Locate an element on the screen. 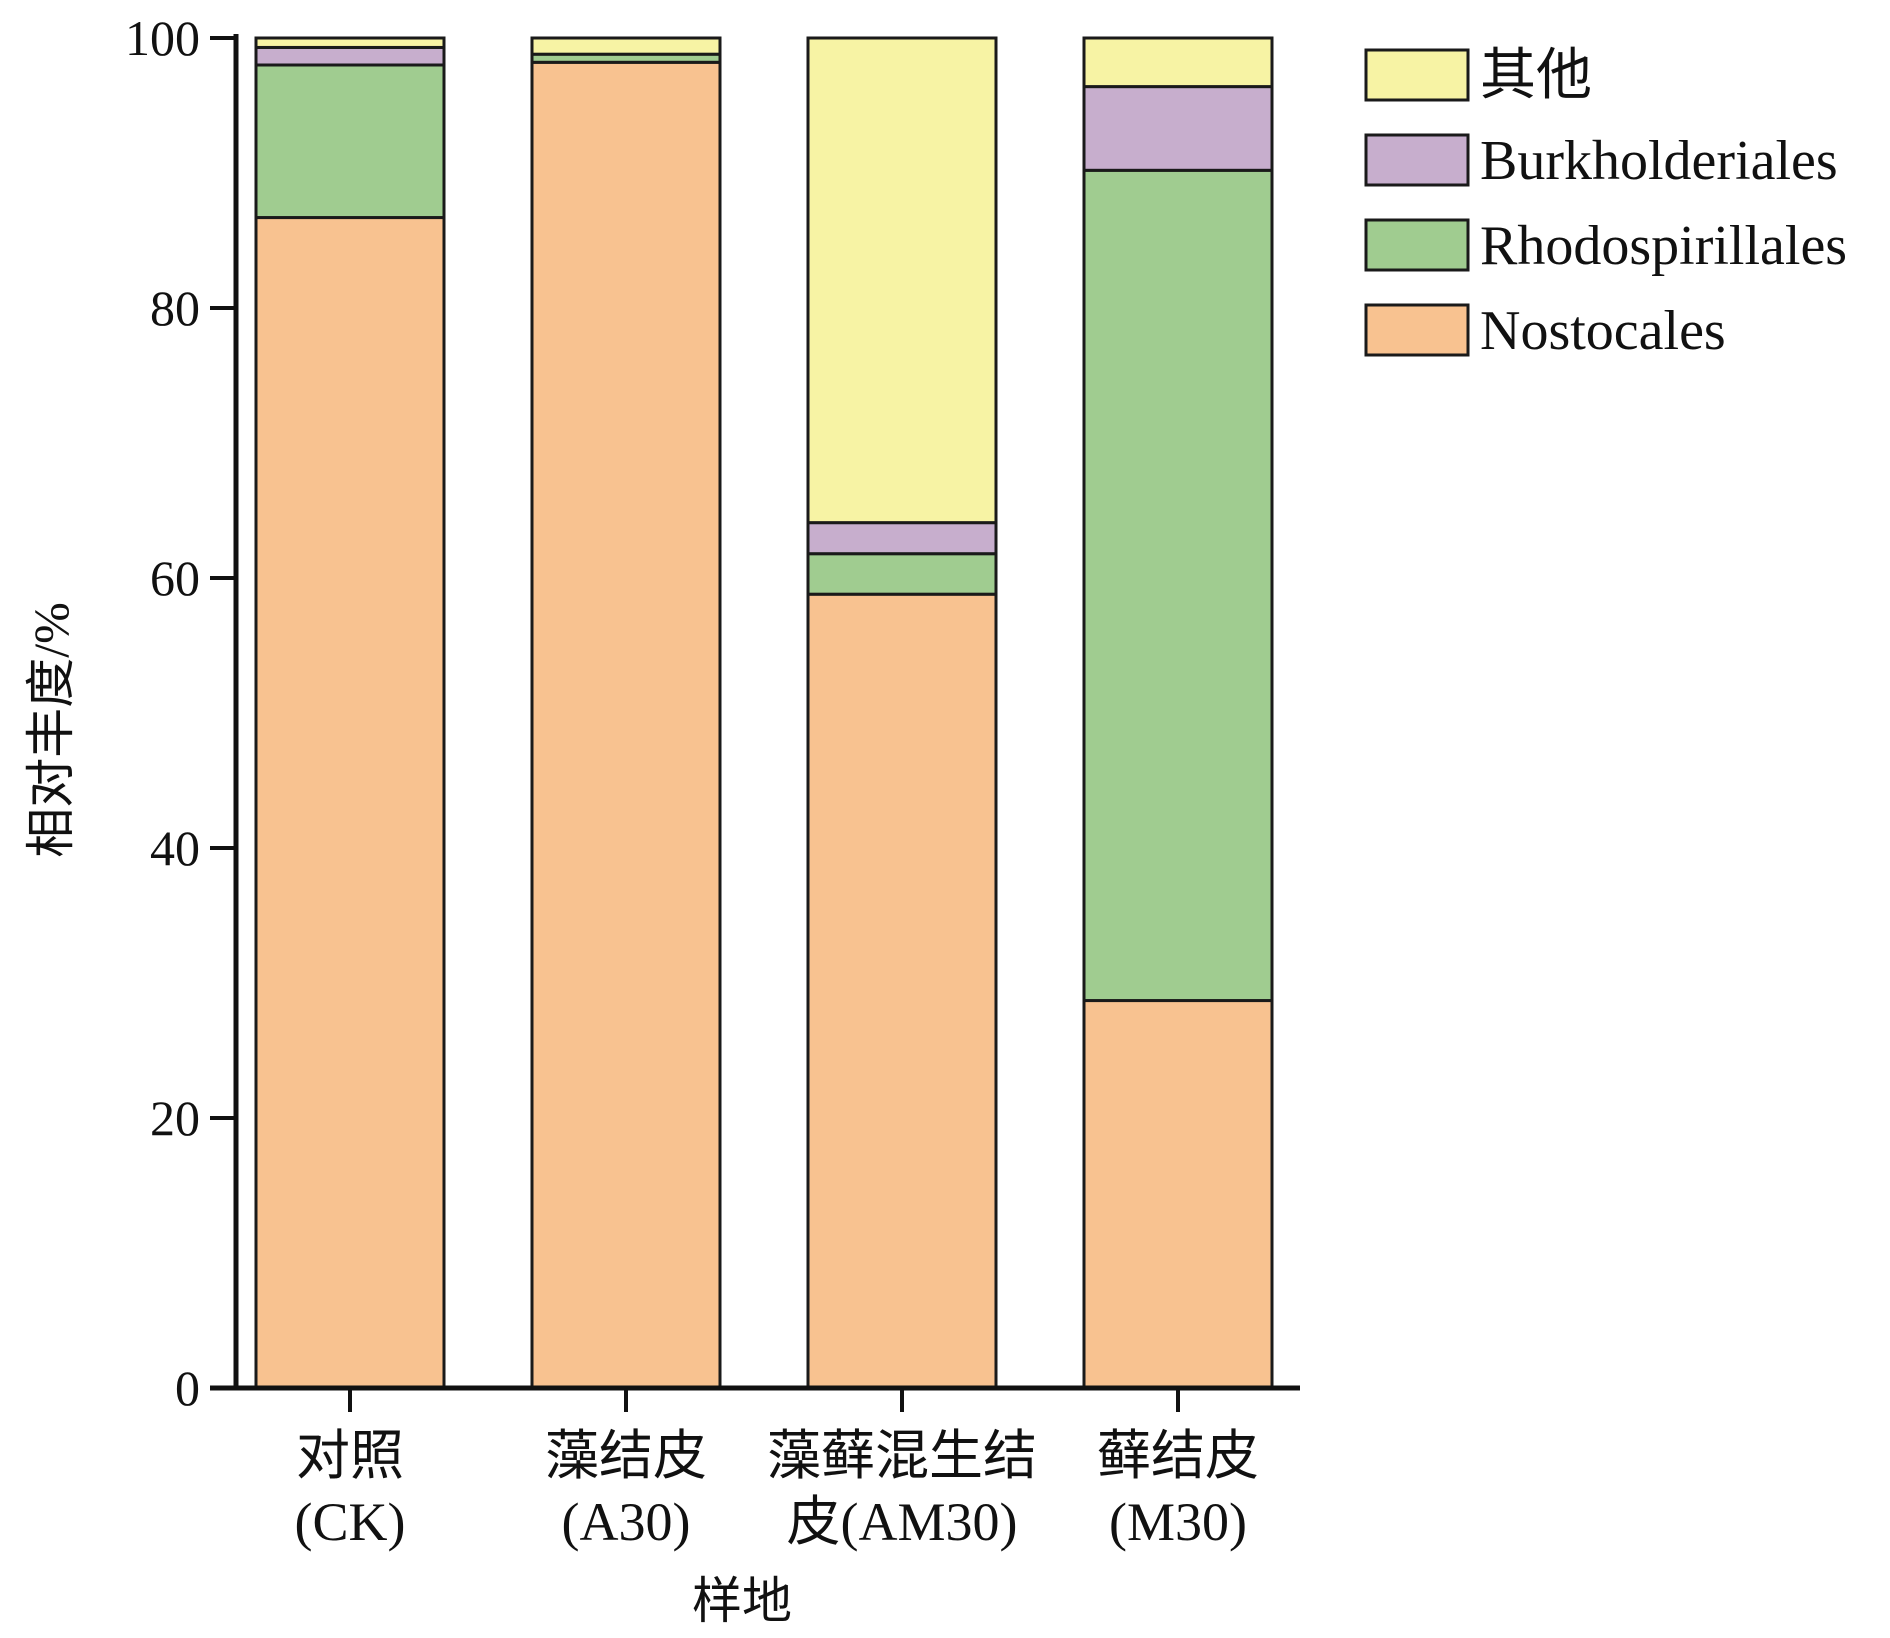 This screenshot has height=1638, width=1890. bar-3-rhodospirillales is located at coordinates (902, 574).